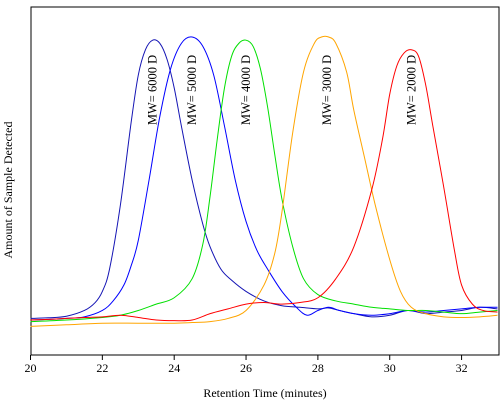  I want to click on peak-label-3: MW= 4000 D, so click(246, 90).